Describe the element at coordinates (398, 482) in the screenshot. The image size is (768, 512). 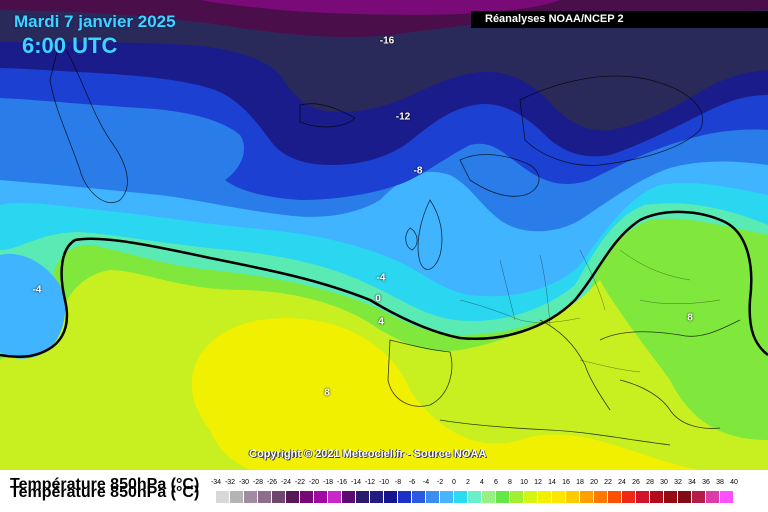
I see `legend-tick-label: -8` at that location.